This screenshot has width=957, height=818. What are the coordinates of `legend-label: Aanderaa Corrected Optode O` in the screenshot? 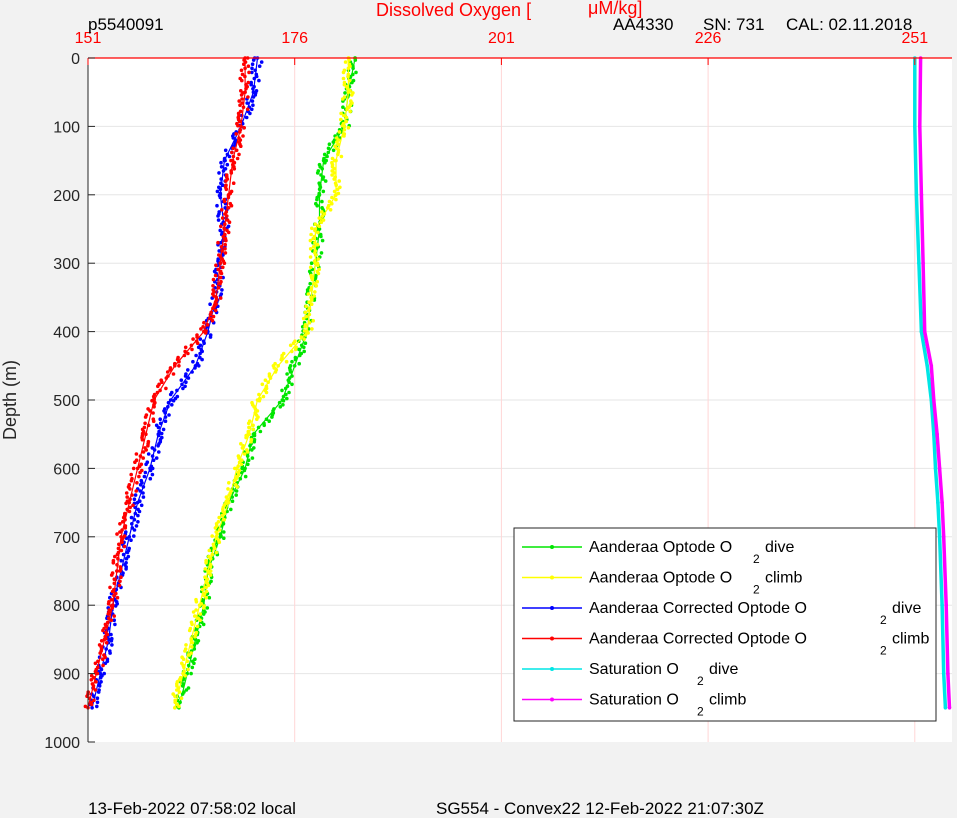 It's located at (698, 608).